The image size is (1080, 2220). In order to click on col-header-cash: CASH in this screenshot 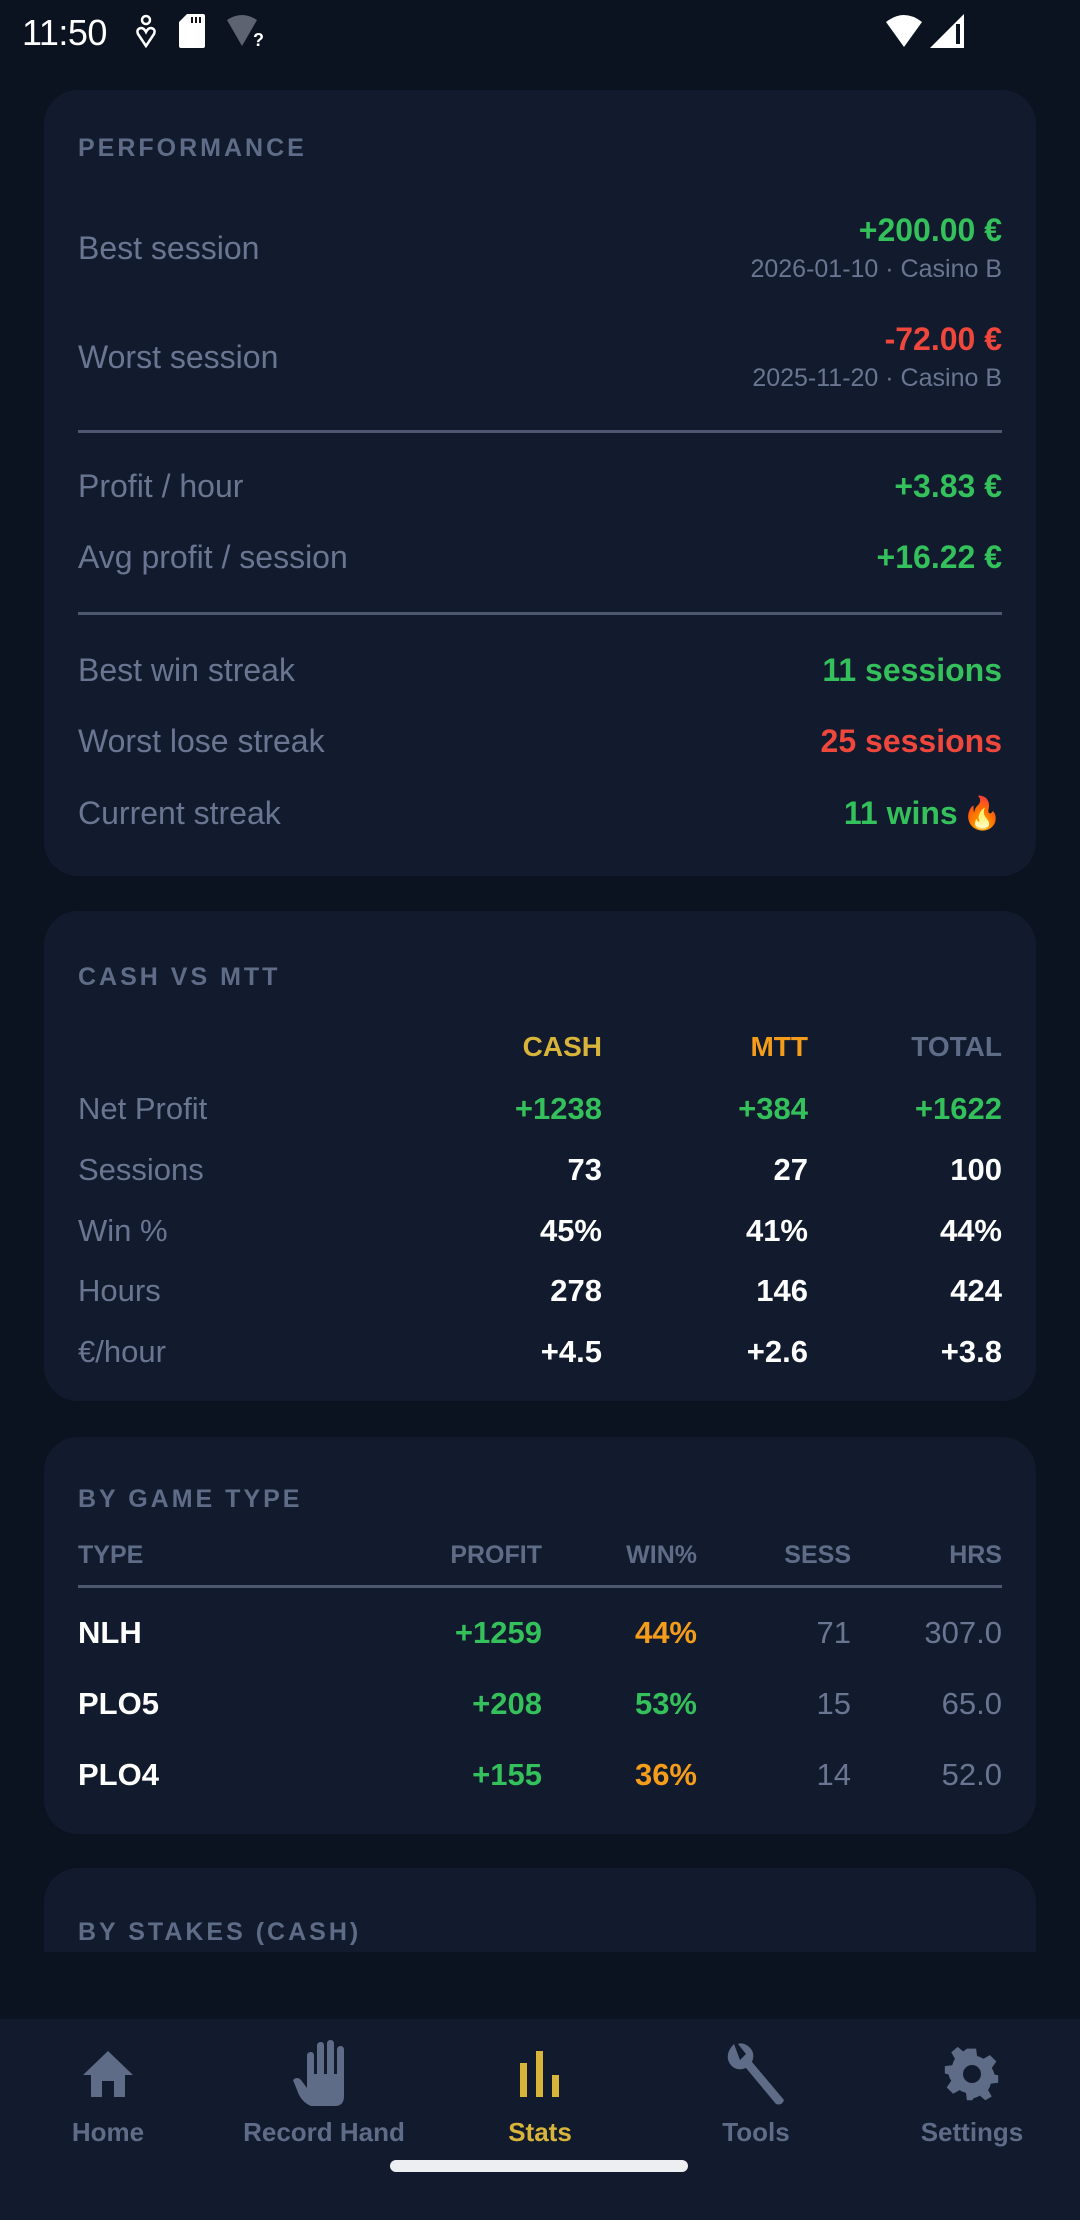, I will do `click(562, 1046)`.